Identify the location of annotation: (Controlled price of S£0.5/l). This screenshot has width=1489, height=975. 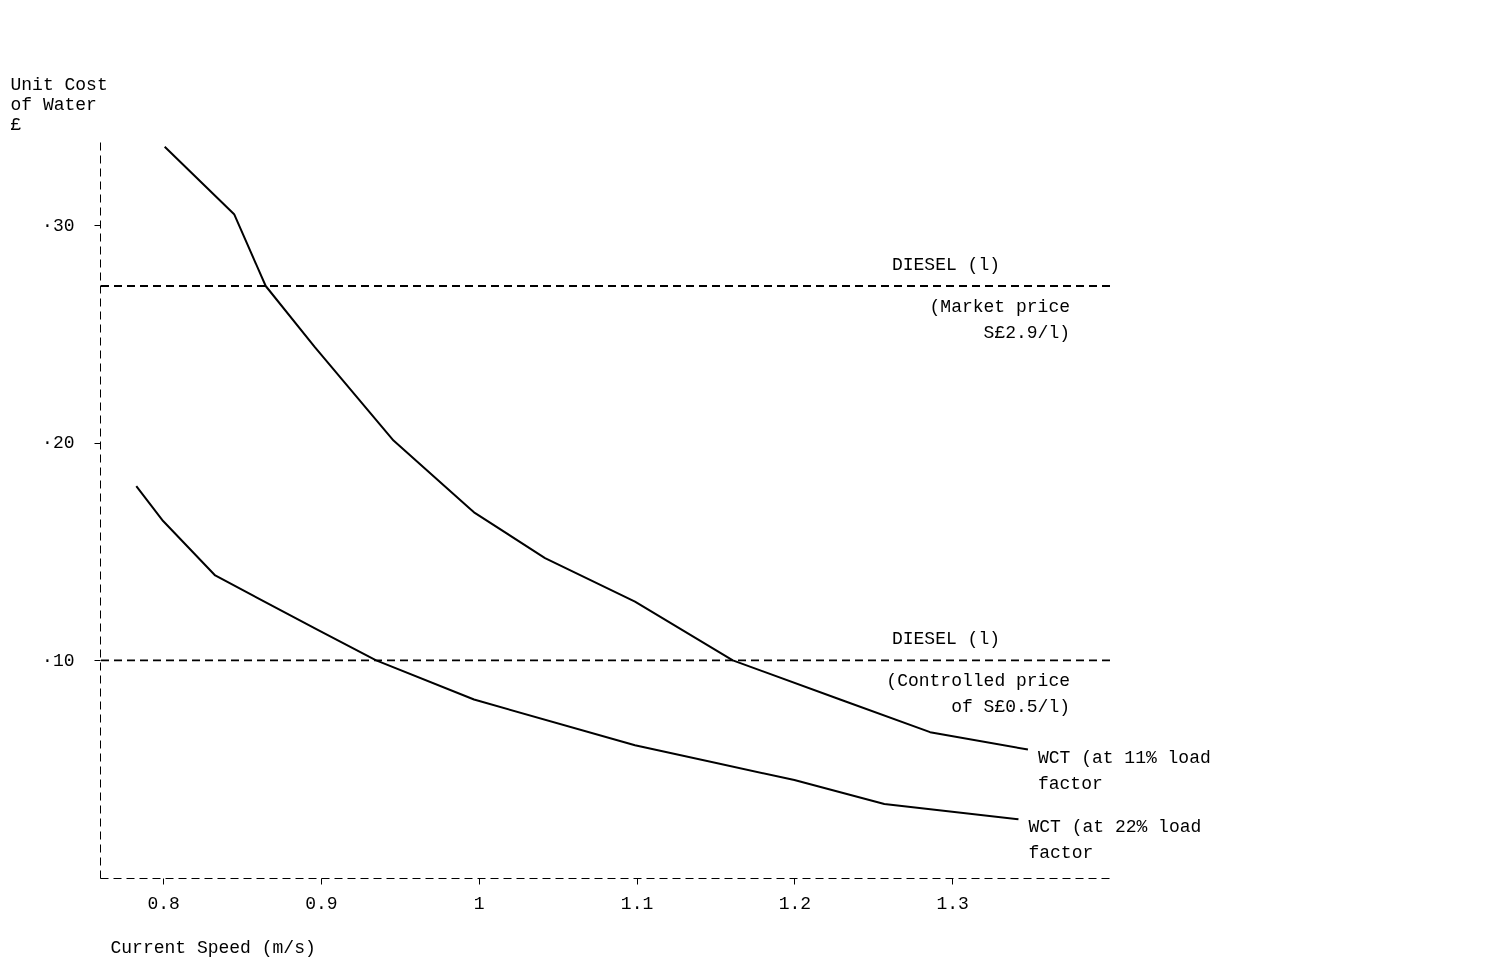
(978, 694).